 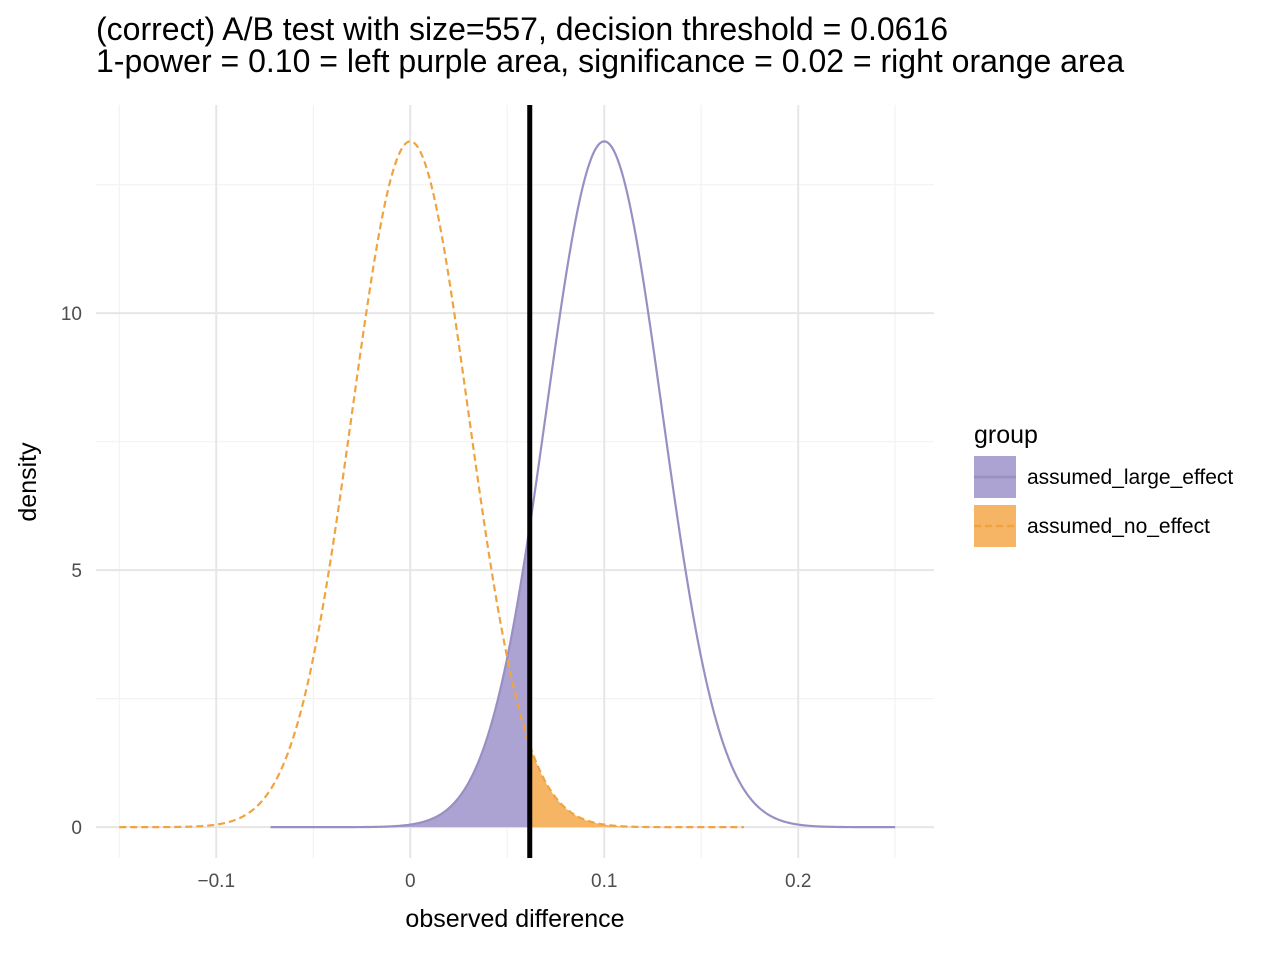 What do you see at coordinates (514, 919) in the screenshot?
I see `x-axis-title: observed difference` at bounding box center [514, 919].